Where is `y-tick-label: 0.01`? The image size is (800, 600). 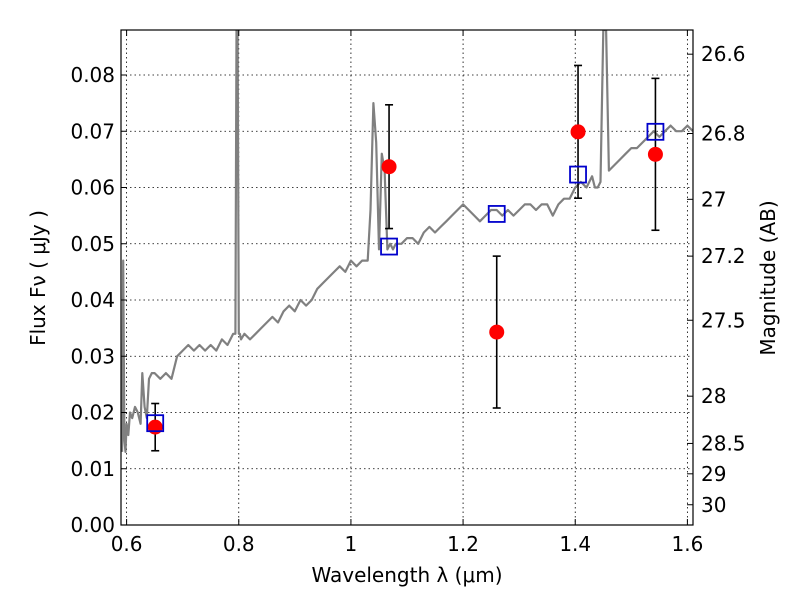 y-tick-label: 0.01 is located at coordinates (92, 469).